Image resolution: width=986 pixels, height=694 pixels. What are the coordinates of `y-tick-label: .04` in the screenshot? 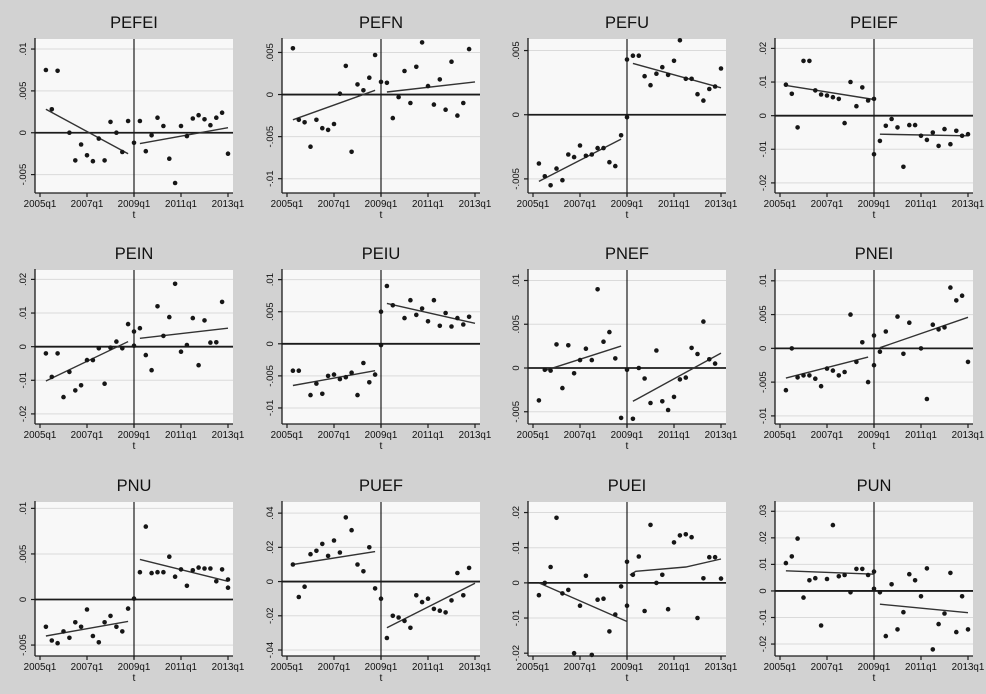 It's located at (270, 512).